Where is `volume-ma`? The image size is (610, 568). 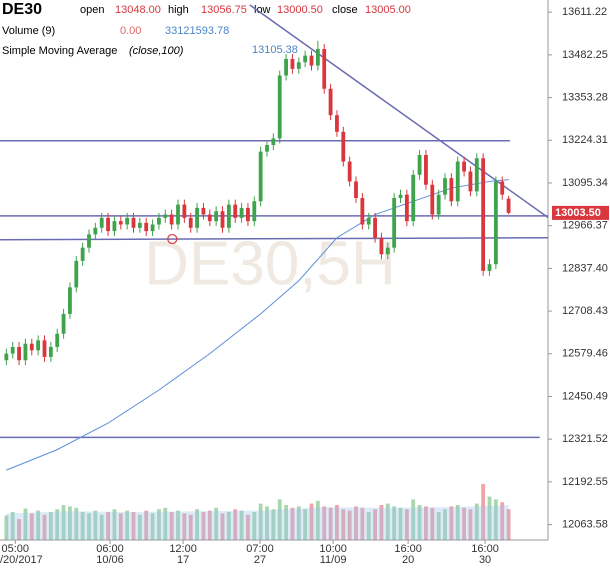 volume-ma is located at coordinates (257, 522).